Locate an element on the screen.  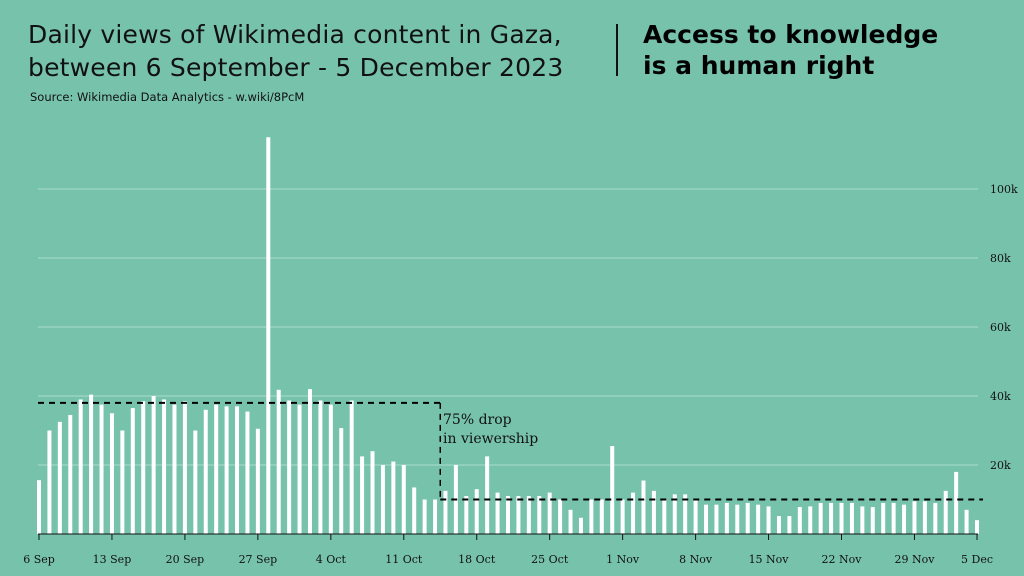
x-tick-label-1 Nov: 1 Nov is located at coordinates (623, 559).